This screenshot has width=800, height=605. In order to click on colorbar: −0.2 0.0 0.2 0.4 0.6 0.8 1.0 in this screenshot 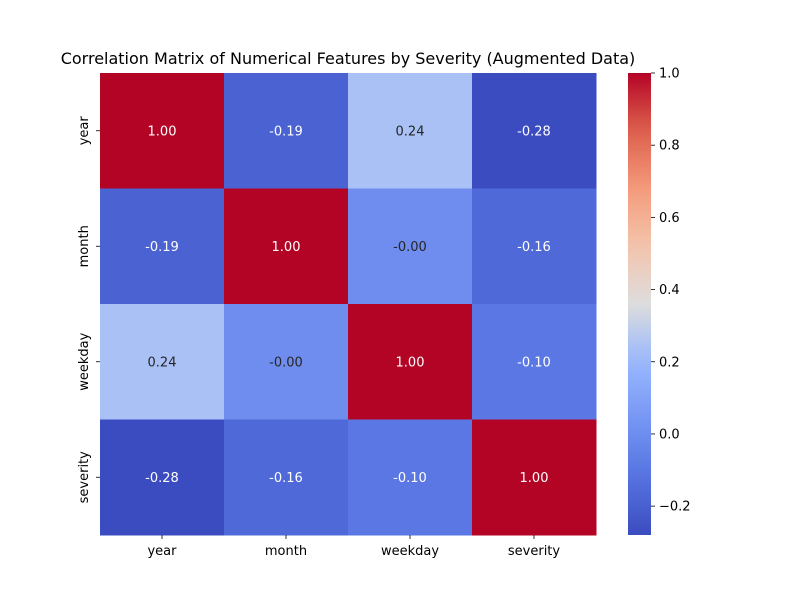, I will do `click(659, 301)`.